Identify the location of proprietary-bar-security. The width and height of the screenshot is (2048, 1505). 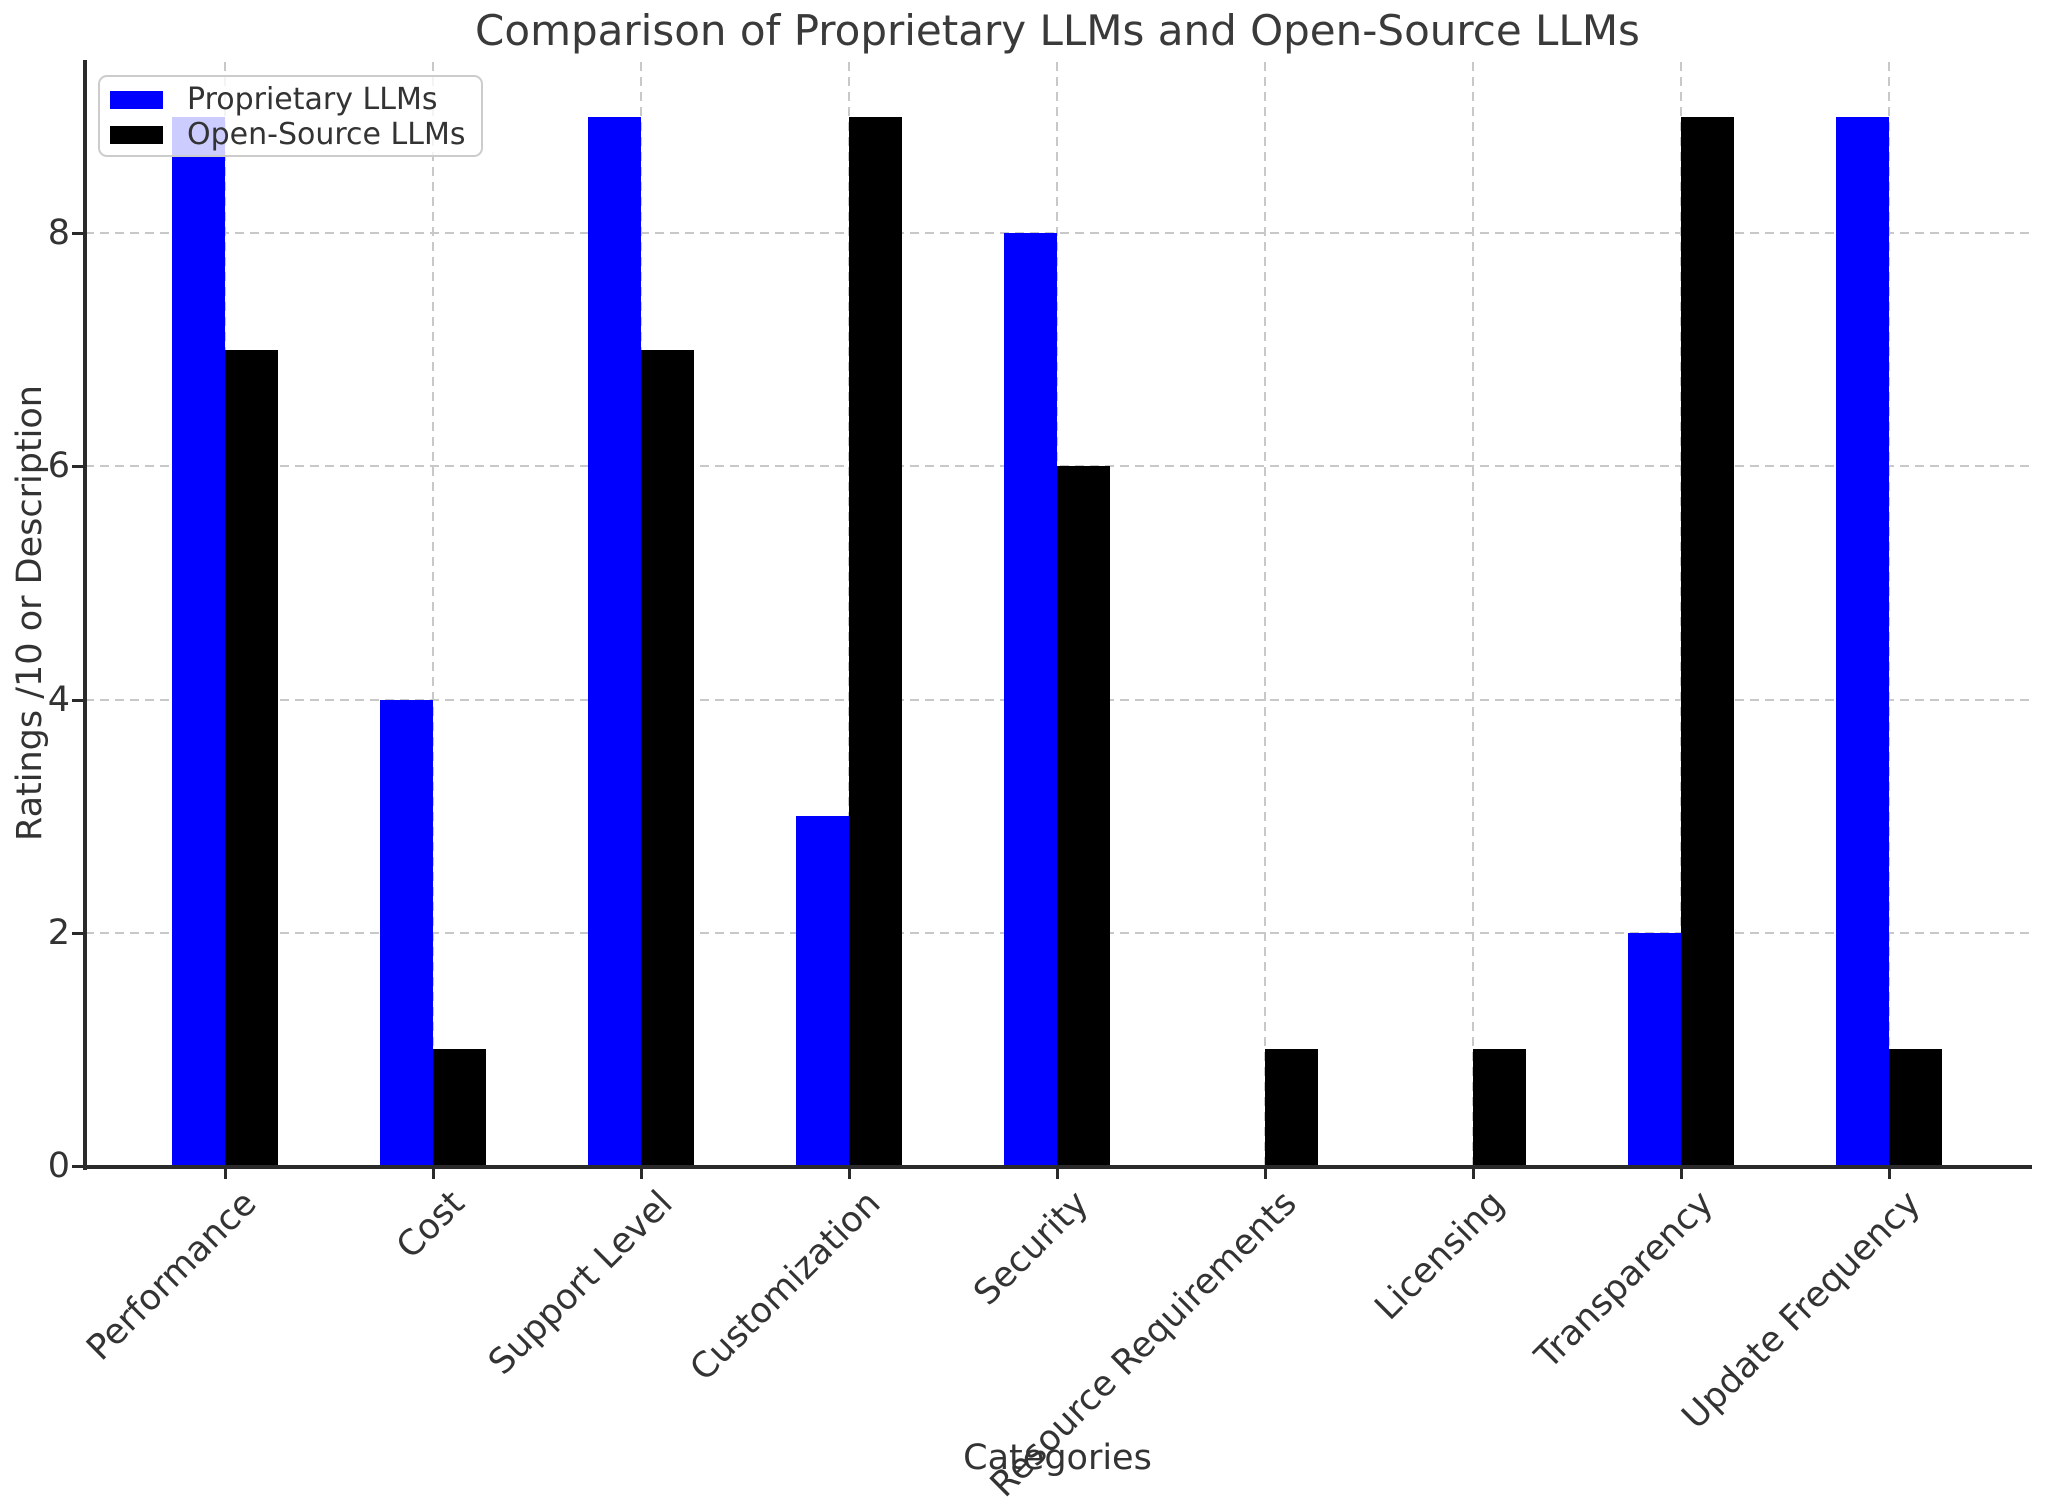
(1030, 699).